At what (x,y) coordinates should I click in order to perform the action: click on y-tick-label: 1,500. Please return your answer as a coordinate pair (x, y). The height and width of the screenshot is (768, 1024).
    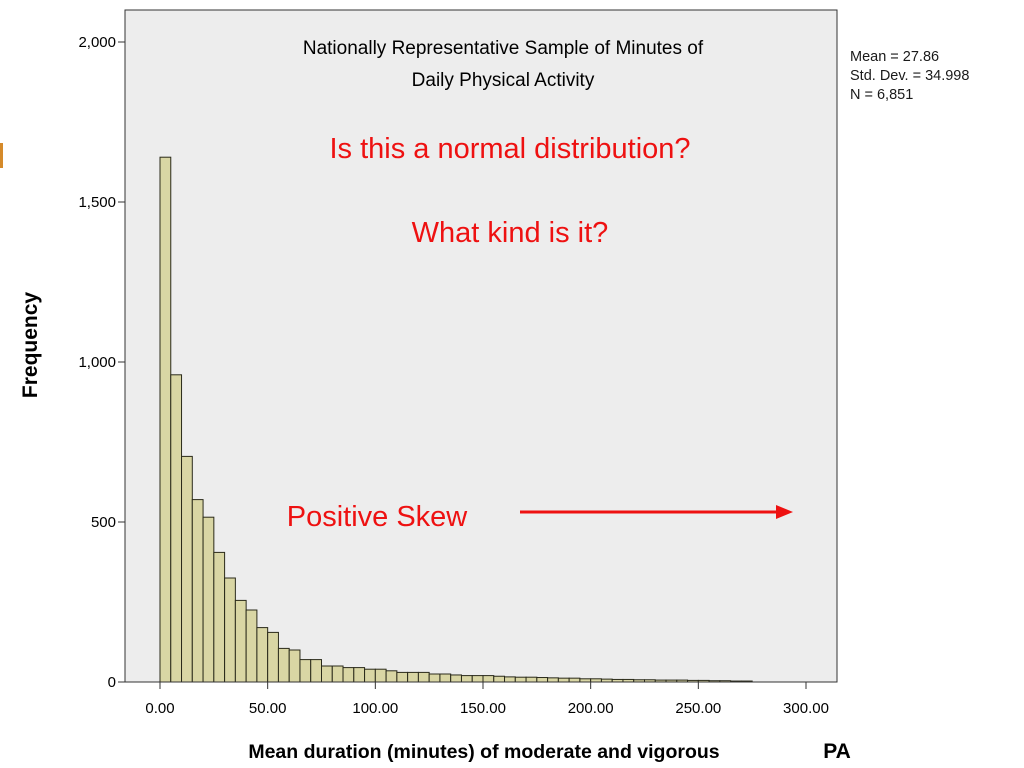
    Looking at the image, I should click on (97, 202).